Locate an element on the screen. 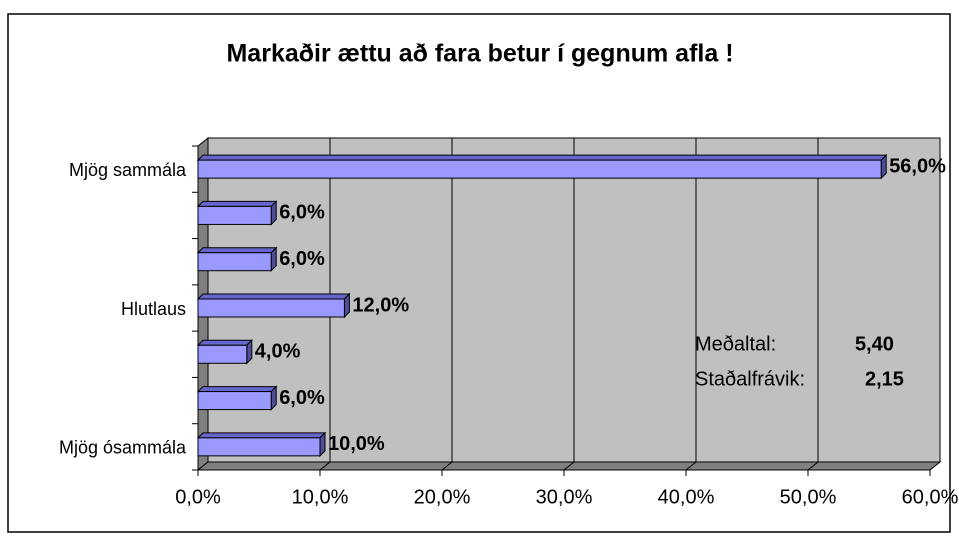  x-tick-label: 0,0% is located at coordinates (198, 497).